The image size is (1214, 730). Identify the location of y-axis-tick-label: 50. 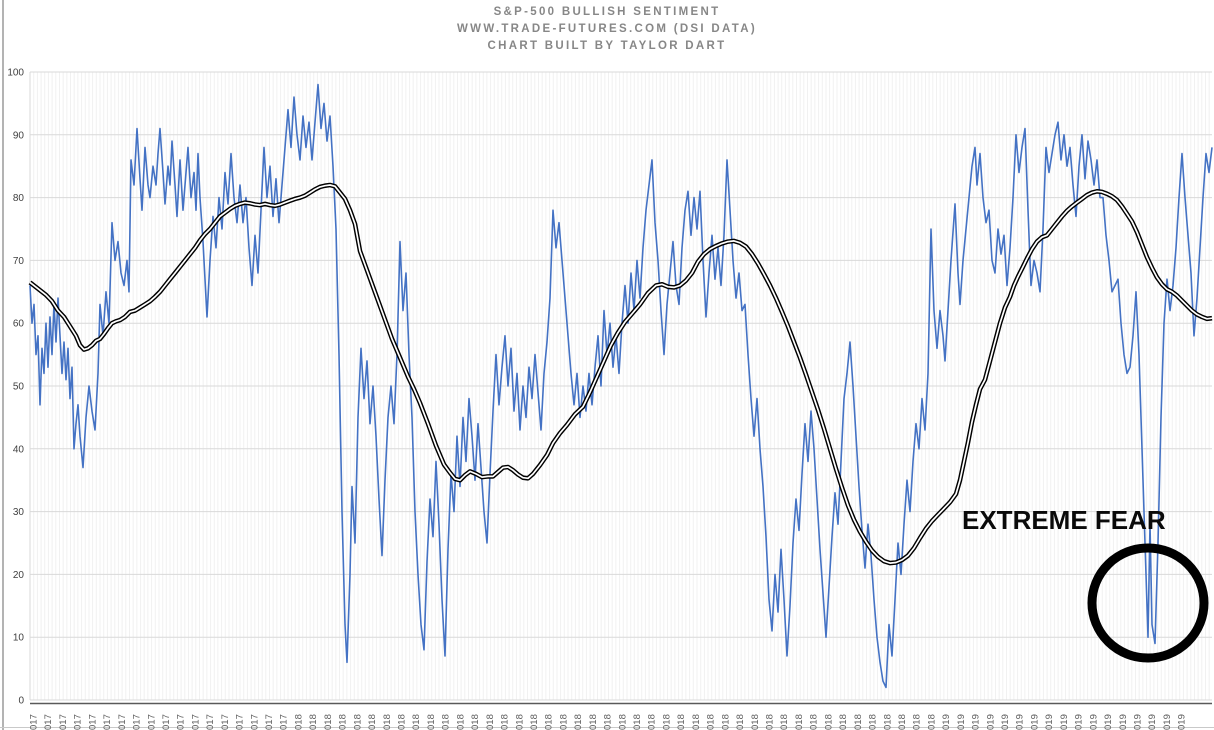
(19, 387).